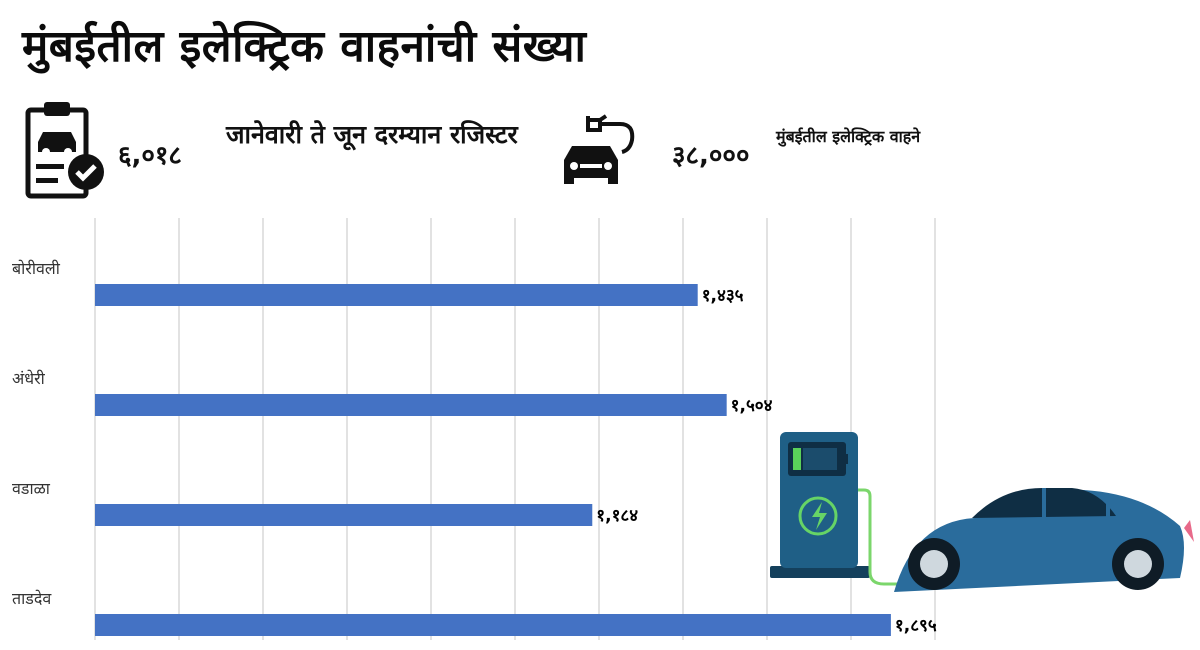 Image resolution: width=1200 pixels, height=650 pixels. What do you see at coordinates (64, 150) in the screenshot?
I see `clipboard-car-check-icon` at bounding box center [64, 150].